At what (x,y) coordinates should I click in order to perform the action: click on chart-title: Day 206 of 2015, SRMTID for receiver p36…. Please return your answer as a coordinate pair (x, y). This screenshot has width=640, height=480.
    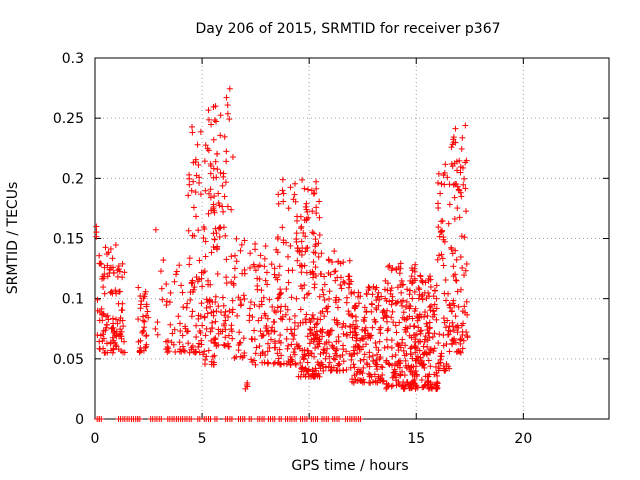
    Looking at the image, I should click on (347, 29).